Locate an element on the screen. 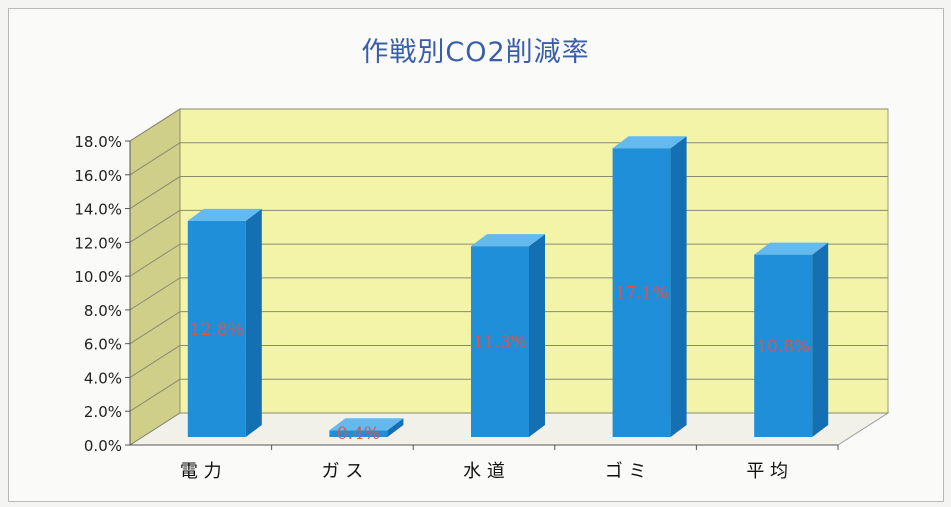 This screenshot has height=507, width=951. y-tick-label: 0.0% is located at coordinates (103, 446).